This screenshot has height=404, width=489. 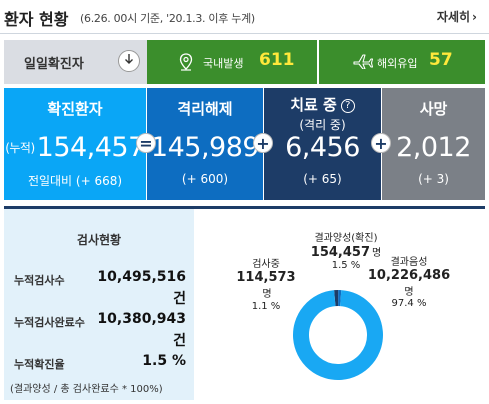 What do you see at coordinates (346, 265) in the screenshot?
I see `chart-label-percent: 1.5 %` at bounding box center [346, 265].